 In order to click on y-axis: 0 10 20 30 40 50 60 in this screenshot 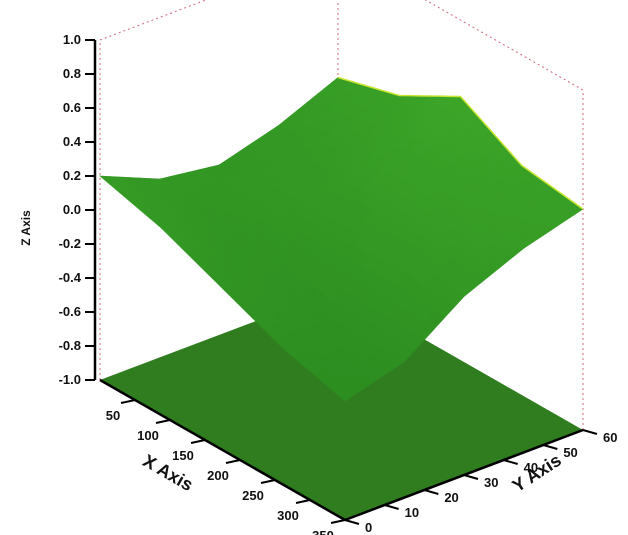, I will do `click(480, 481)`.